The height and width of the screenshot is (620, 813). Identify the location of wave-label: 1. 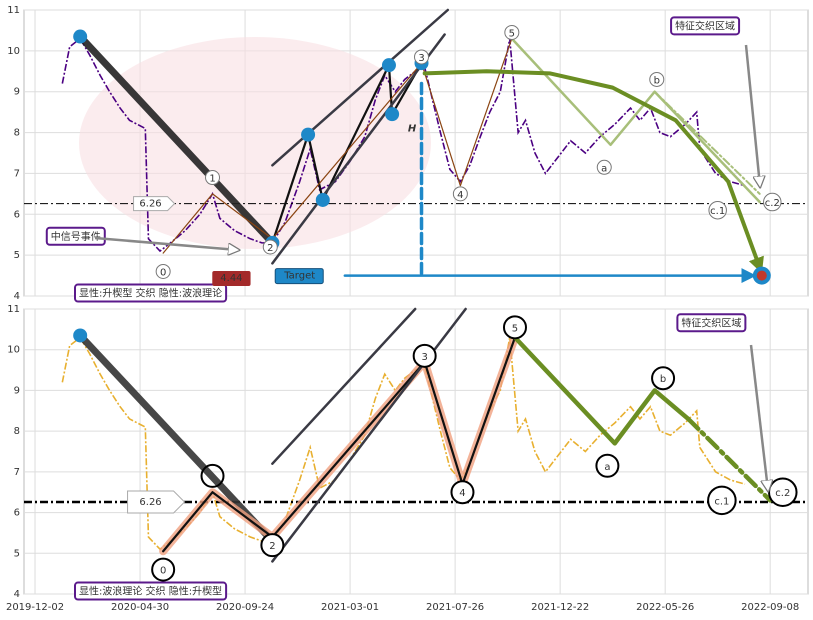
(212, 179).